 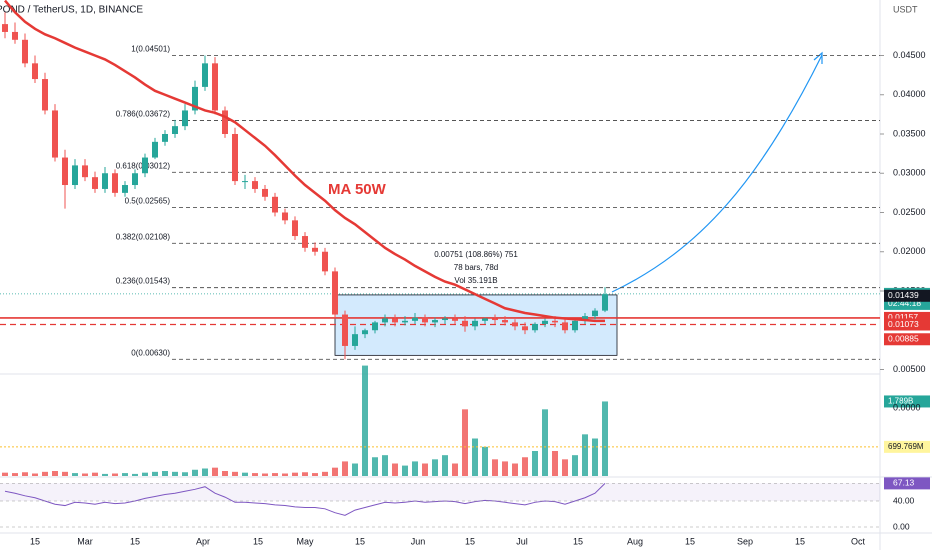 I want to click on y-tick-label: 0.03500, so click(x=909, y=133).